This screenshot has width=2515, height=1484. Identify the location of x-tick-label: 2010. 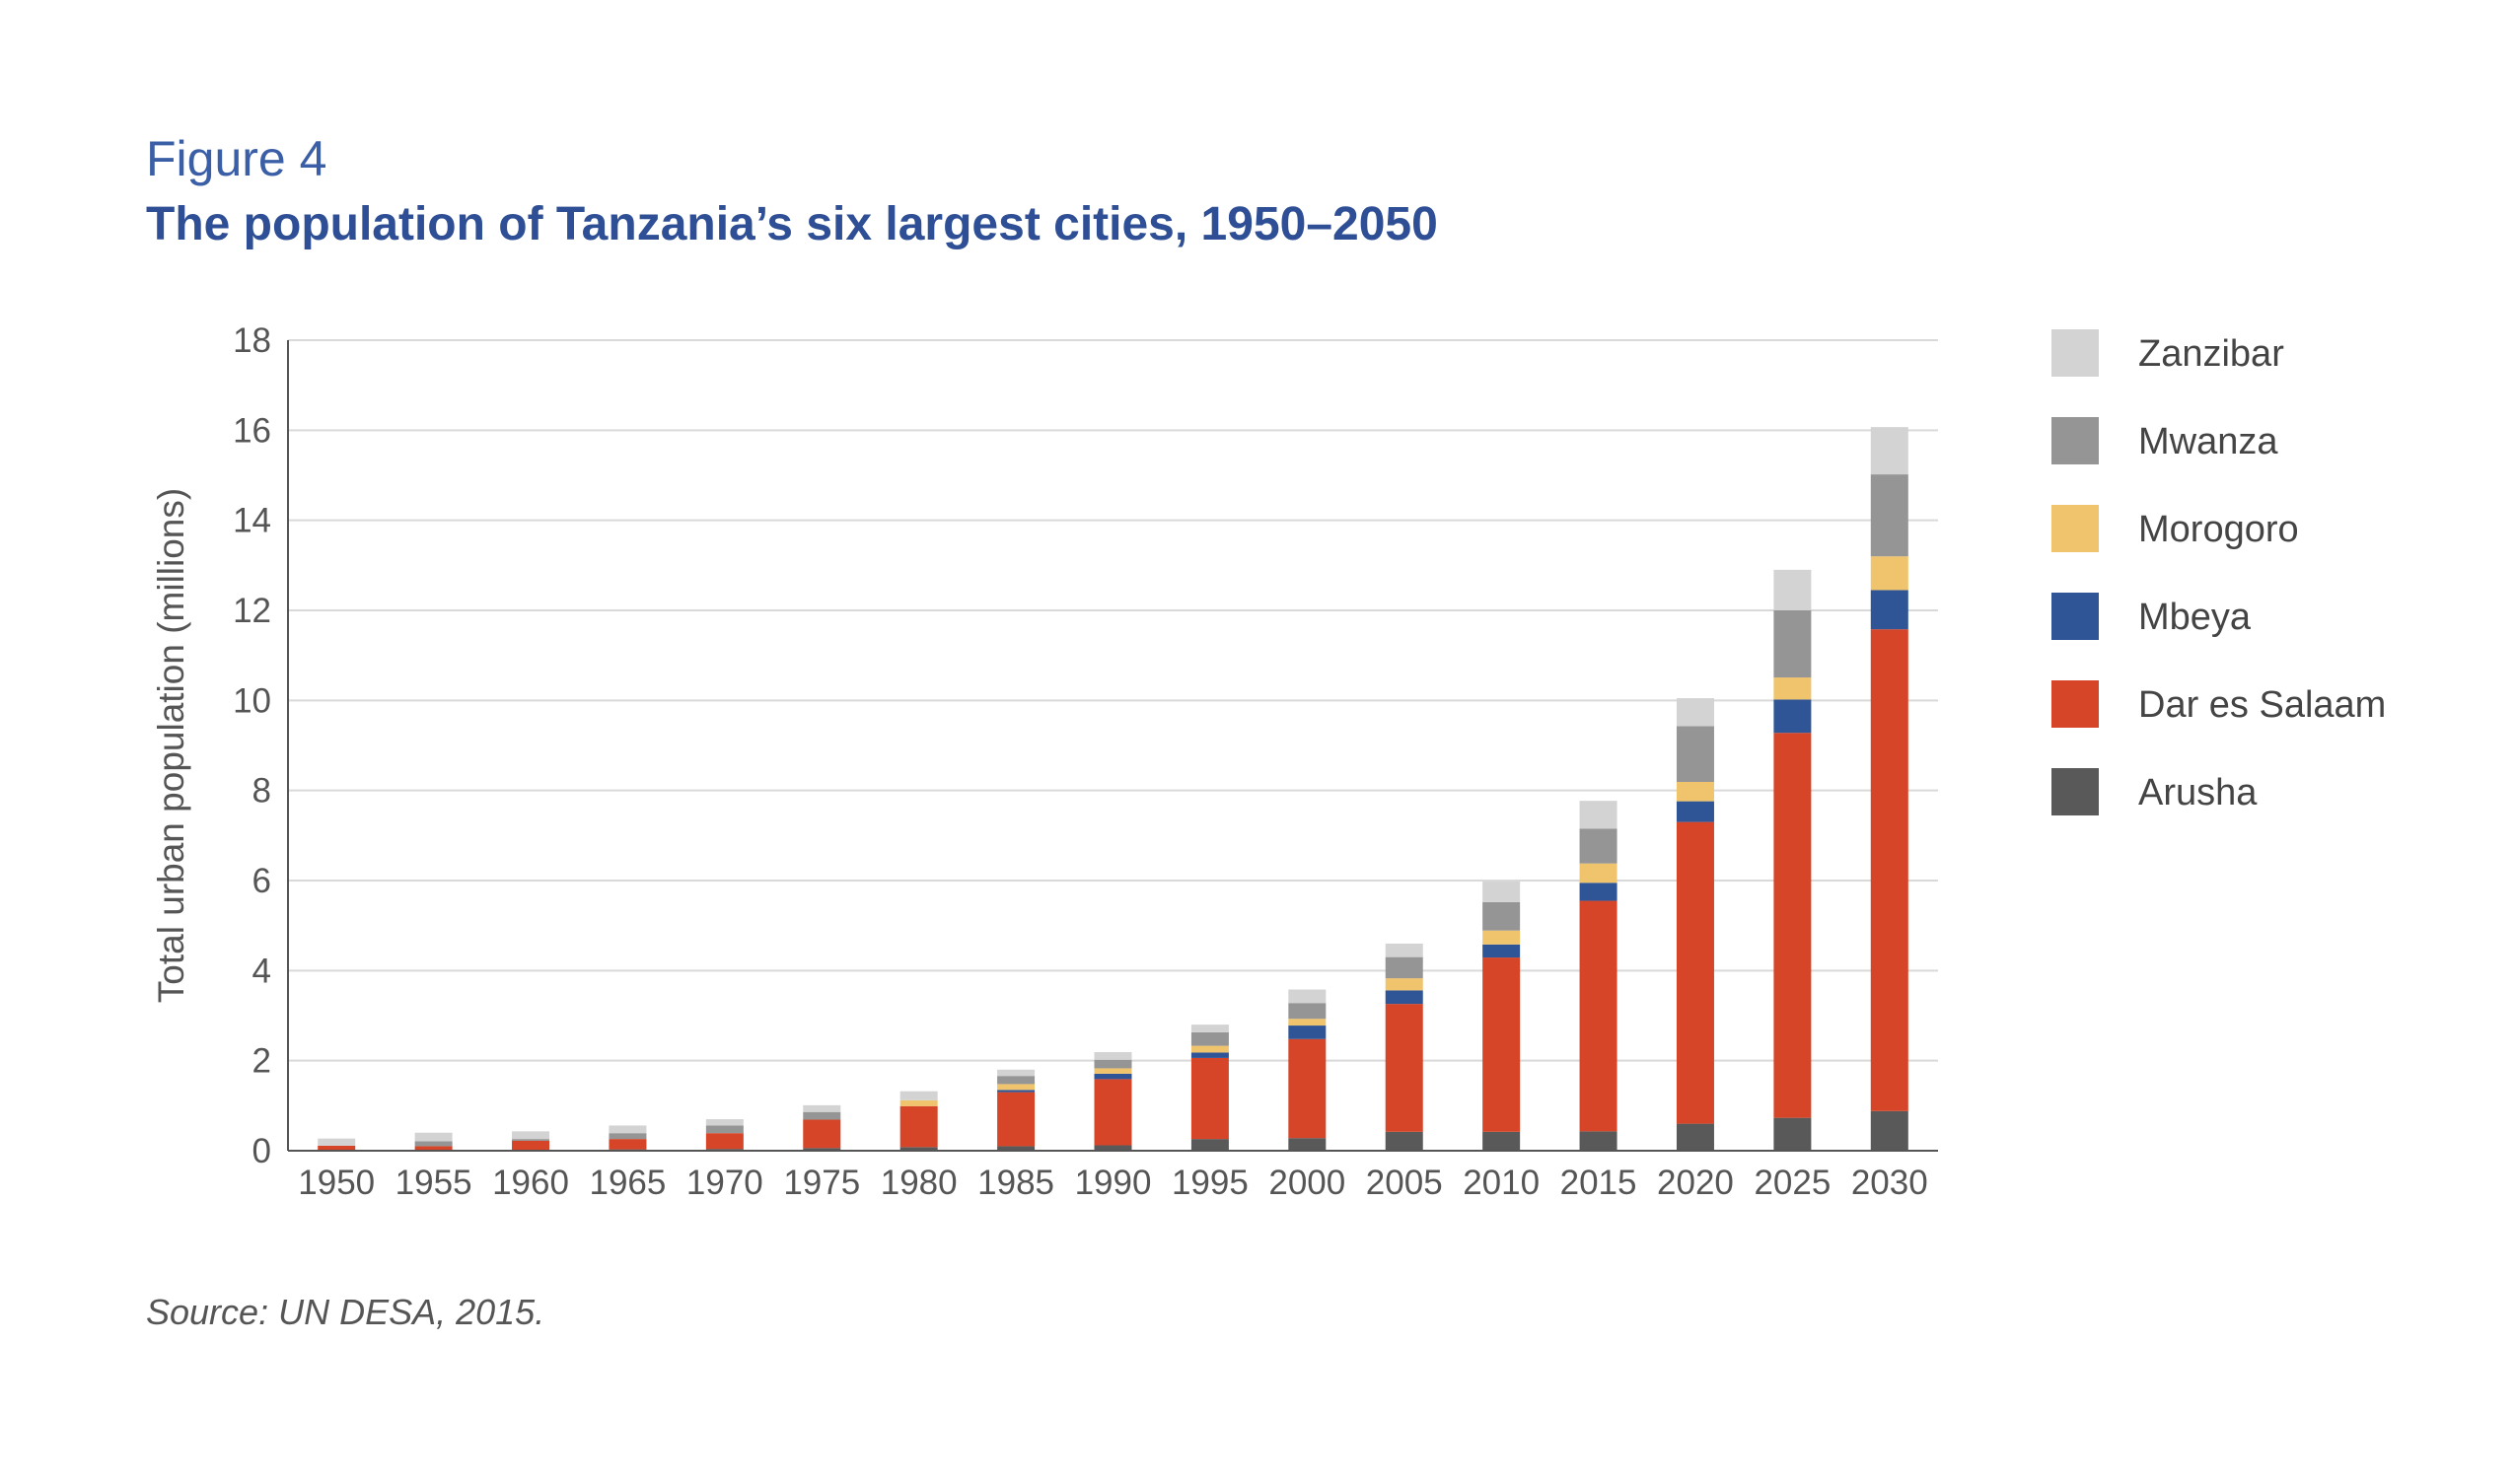
(1501, 1183).